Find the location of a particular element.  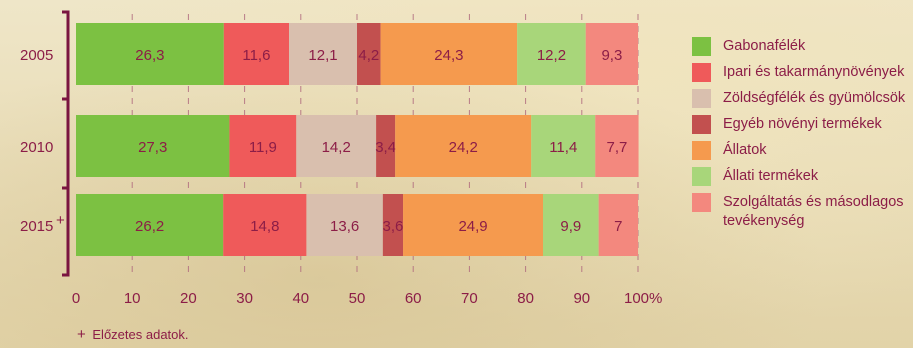

data-label: 11,9 is located at coordinates (263, 147).